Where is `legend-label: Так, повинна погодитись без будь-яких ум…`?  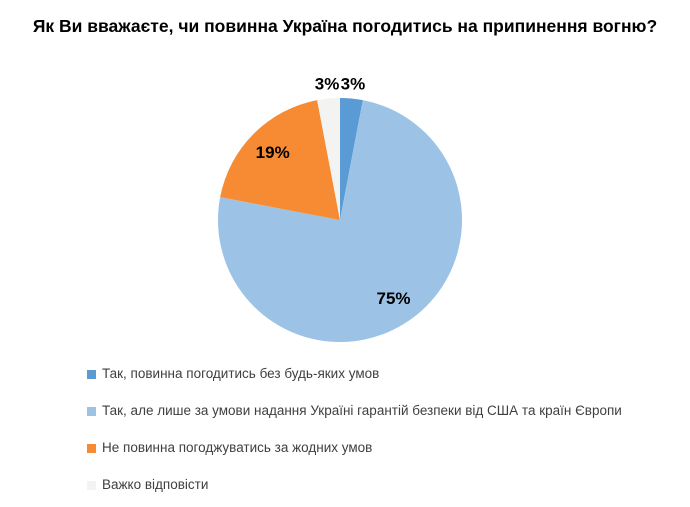
legend-label: Так, повинна погодитись без будь-яких ум… is located at coordinates (241, 373).